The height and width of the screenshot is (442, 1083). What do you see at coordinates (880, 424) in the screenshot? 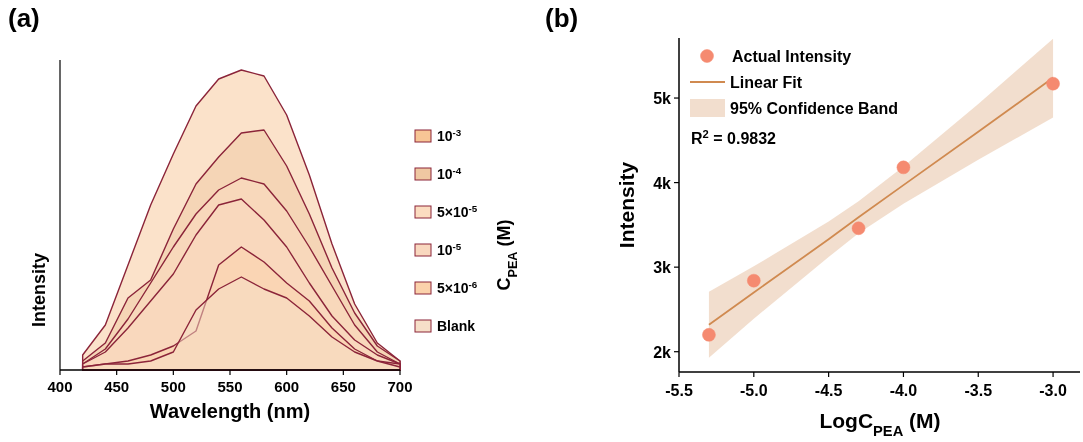
I see `x-axis-title: LogC$_{PEA}$ (M)` at bounding box center [880, 424].